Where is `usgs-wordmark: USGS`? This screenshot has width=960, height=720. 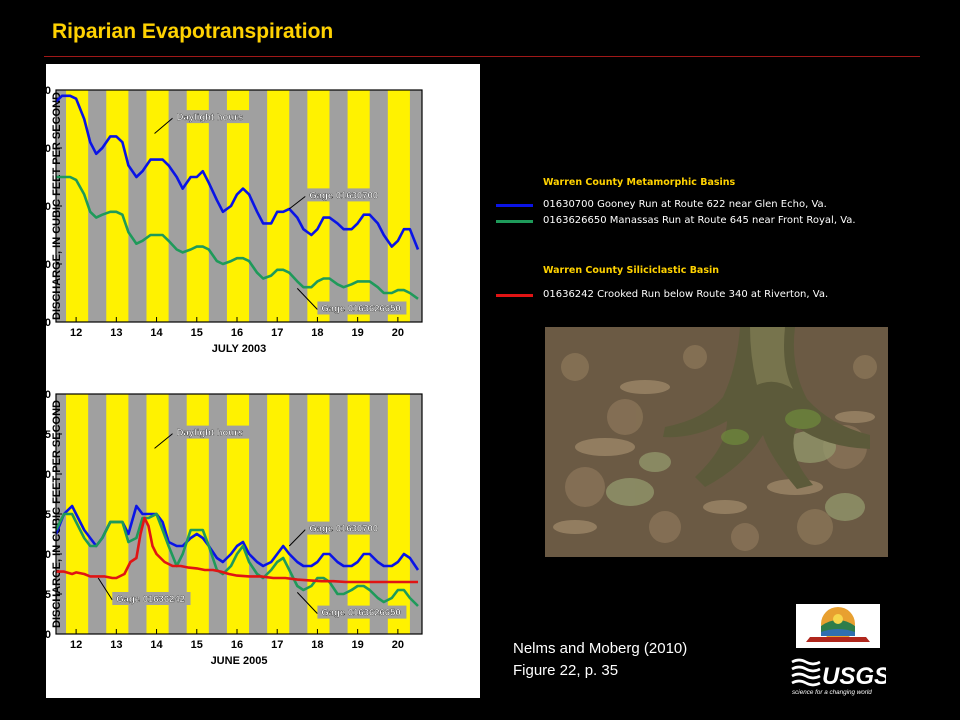
usgs-wordmark: USGS is located at coordinates (854, 676).